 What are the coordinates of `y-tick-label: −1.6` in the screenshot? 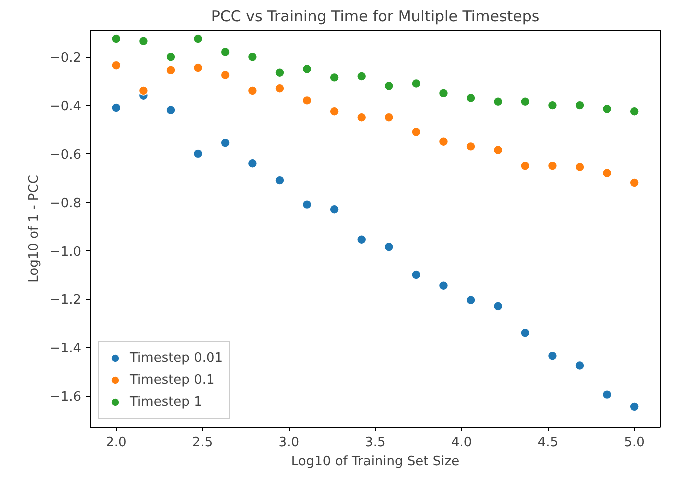 It's located at (66, 398).